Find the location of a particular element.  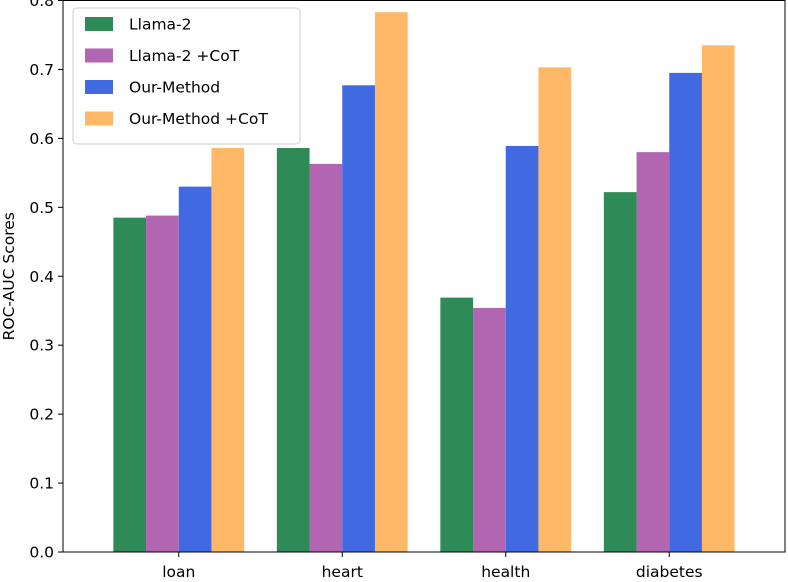

bar-diabetes-our-method is located at coordinates (685, 312).